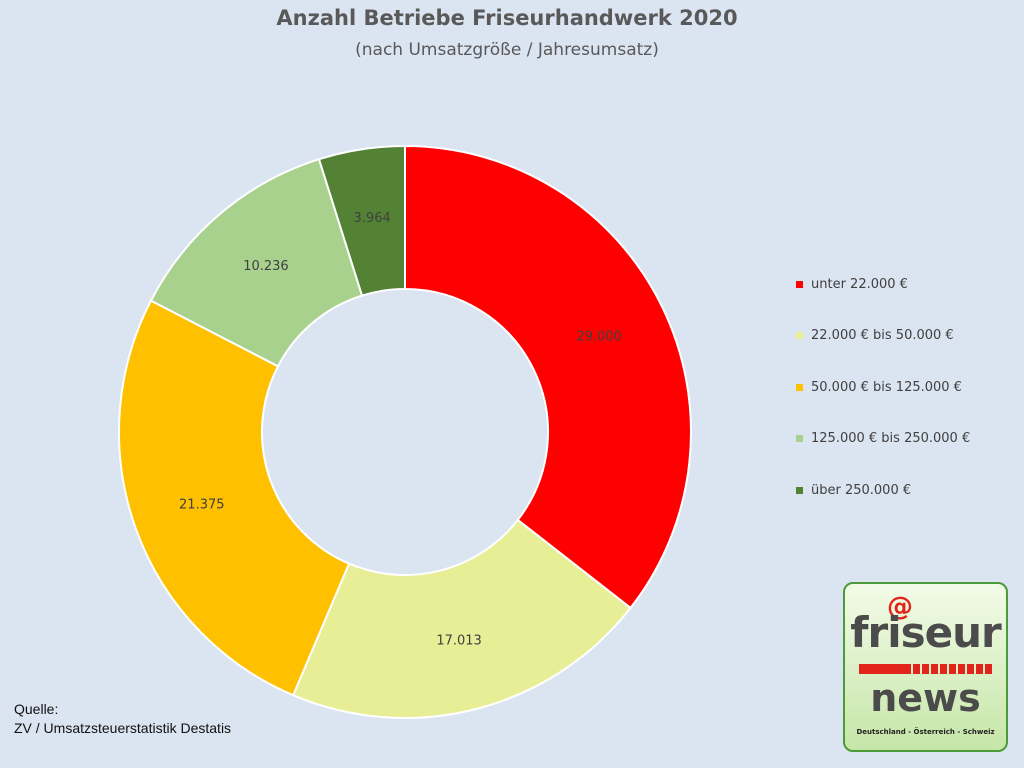  Describe the element at coordinates (925, 732) in the screenshot. I see `logo-tagline: Deutschland - Österreich - Schweiz` at that location.